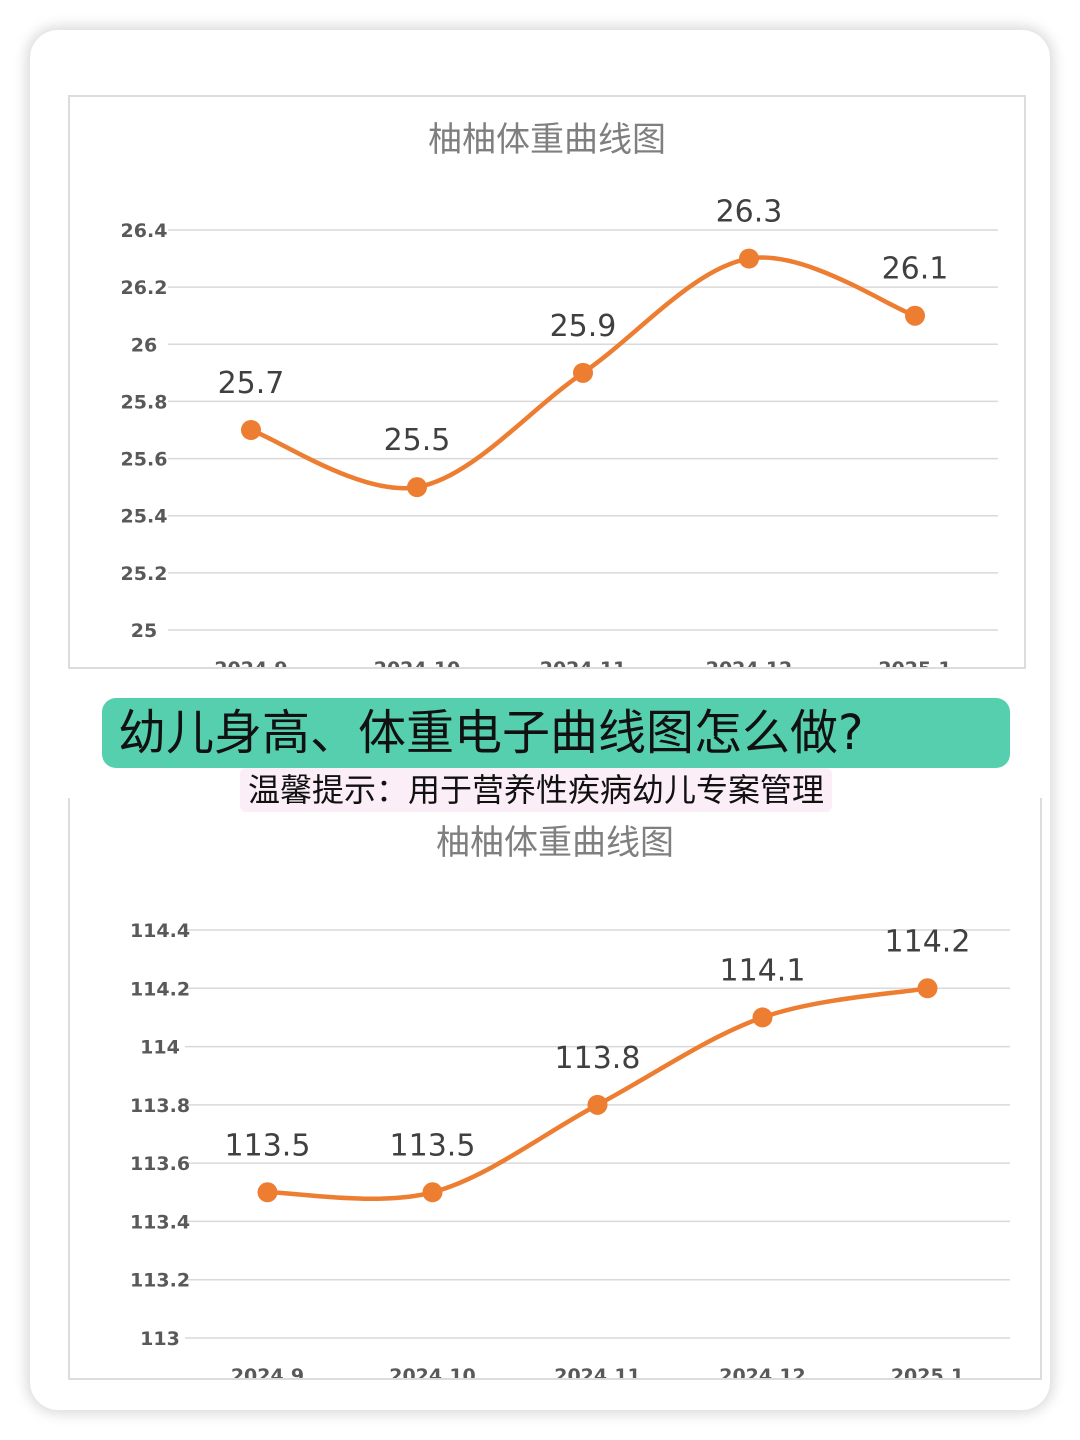  Describe the element at coordinates (598, 1058) in the screenshot. I see `data-label: 113.8` at that location.